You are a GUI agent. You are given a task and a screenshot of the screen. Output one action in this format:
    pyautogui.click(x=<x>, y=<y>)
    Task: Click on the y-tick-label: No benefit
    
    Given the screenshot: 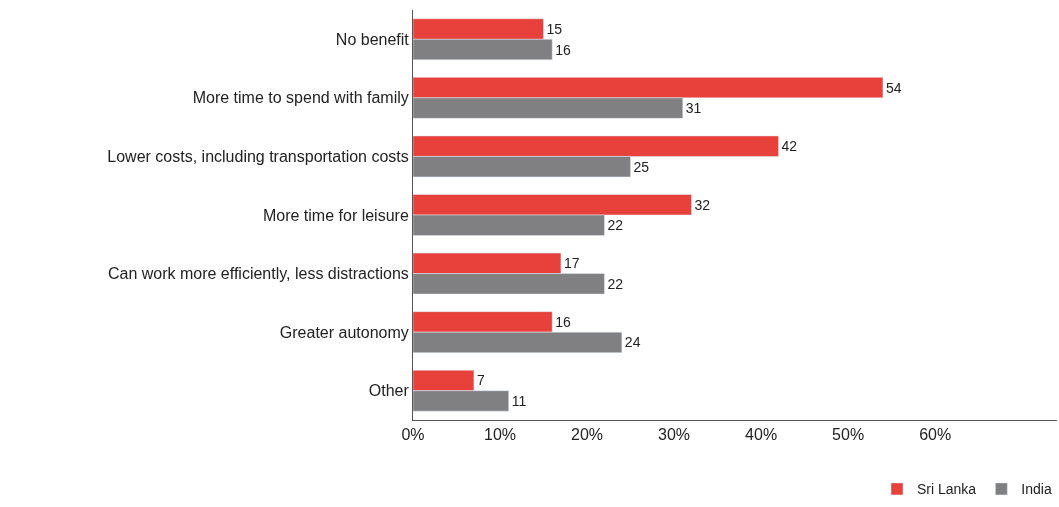 What is the action you would take?
    pyautogui.click(x=372, y=39)
    